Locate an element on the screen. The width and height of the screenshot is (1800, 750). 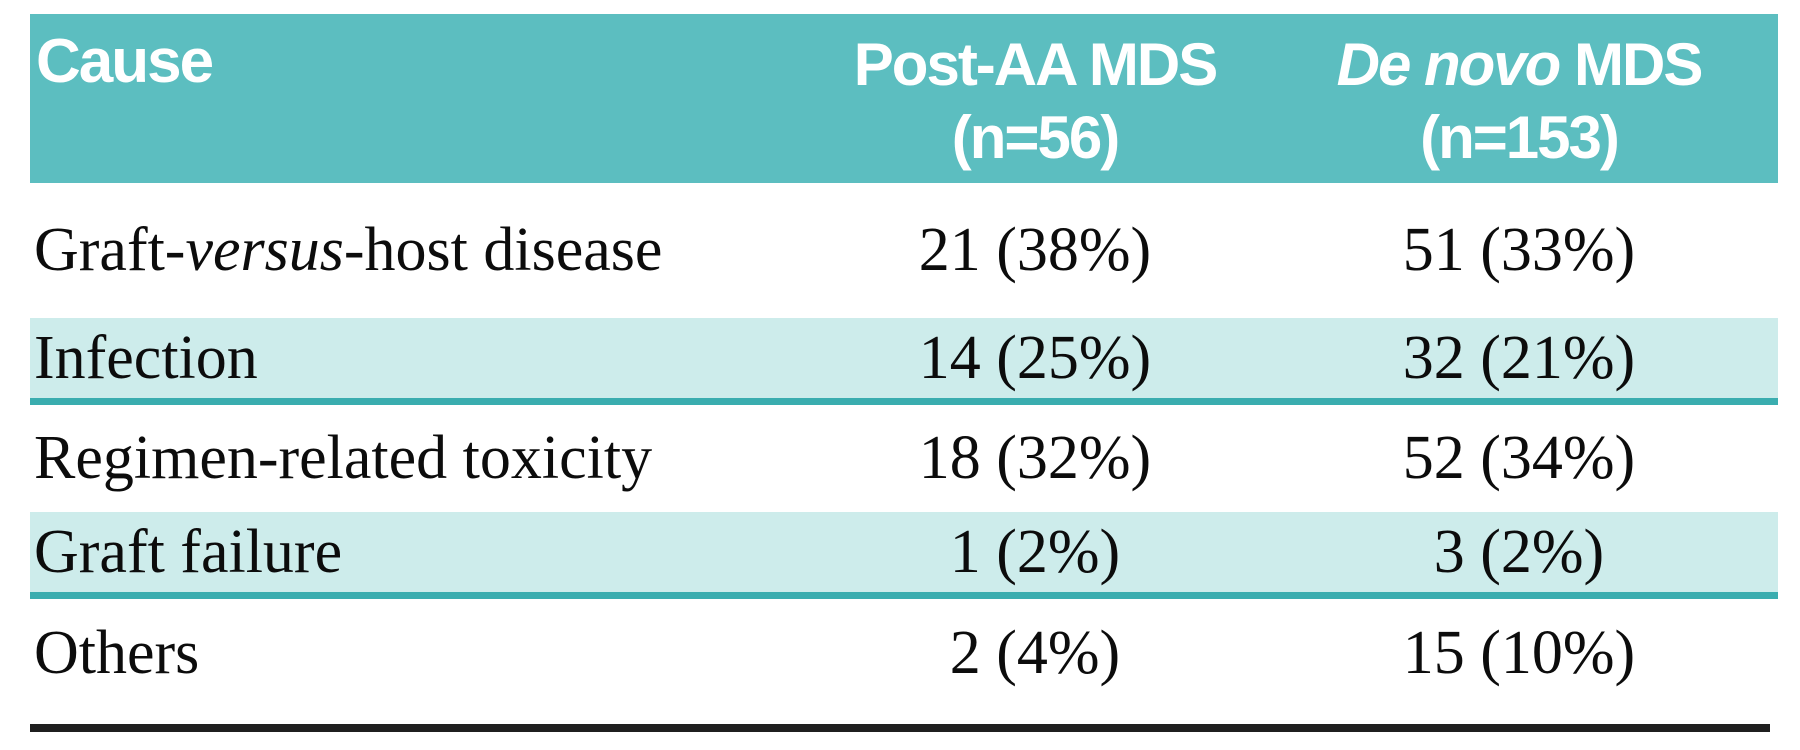
cause-cell: Graft-versus-host disease is located at coordinates (348, 250).